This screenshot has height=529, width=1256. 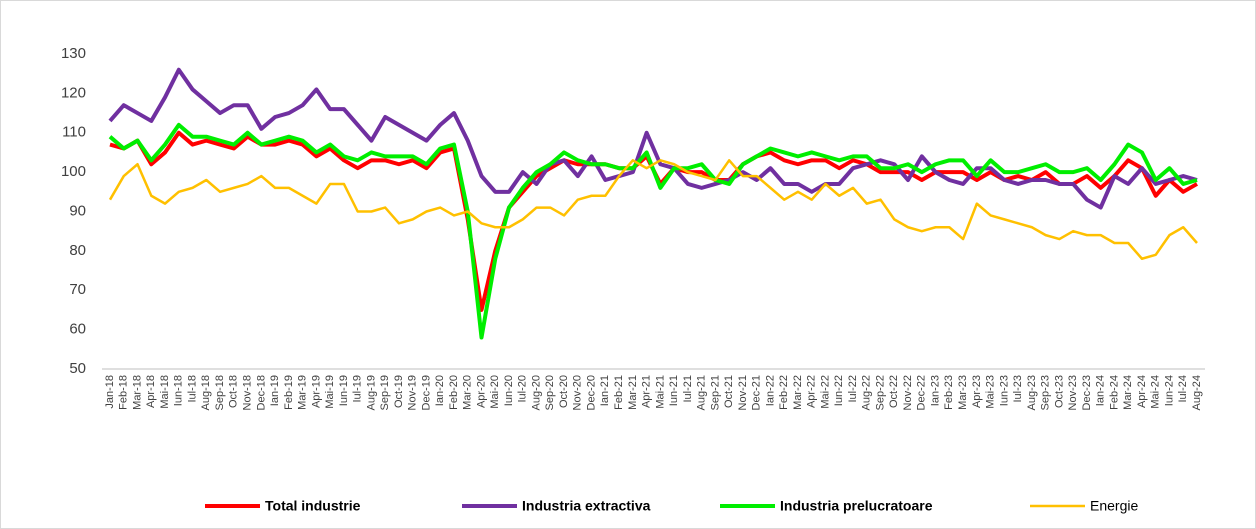 I want to click on x-tick-label: Sep-18, so click(x=220, y=392).